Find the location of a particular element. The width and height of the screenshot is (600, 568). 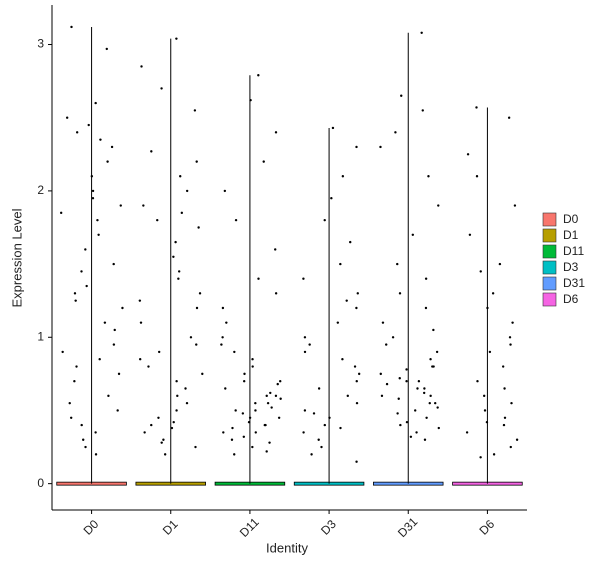

legend-label: D31 is located at coordinates (574, 283).